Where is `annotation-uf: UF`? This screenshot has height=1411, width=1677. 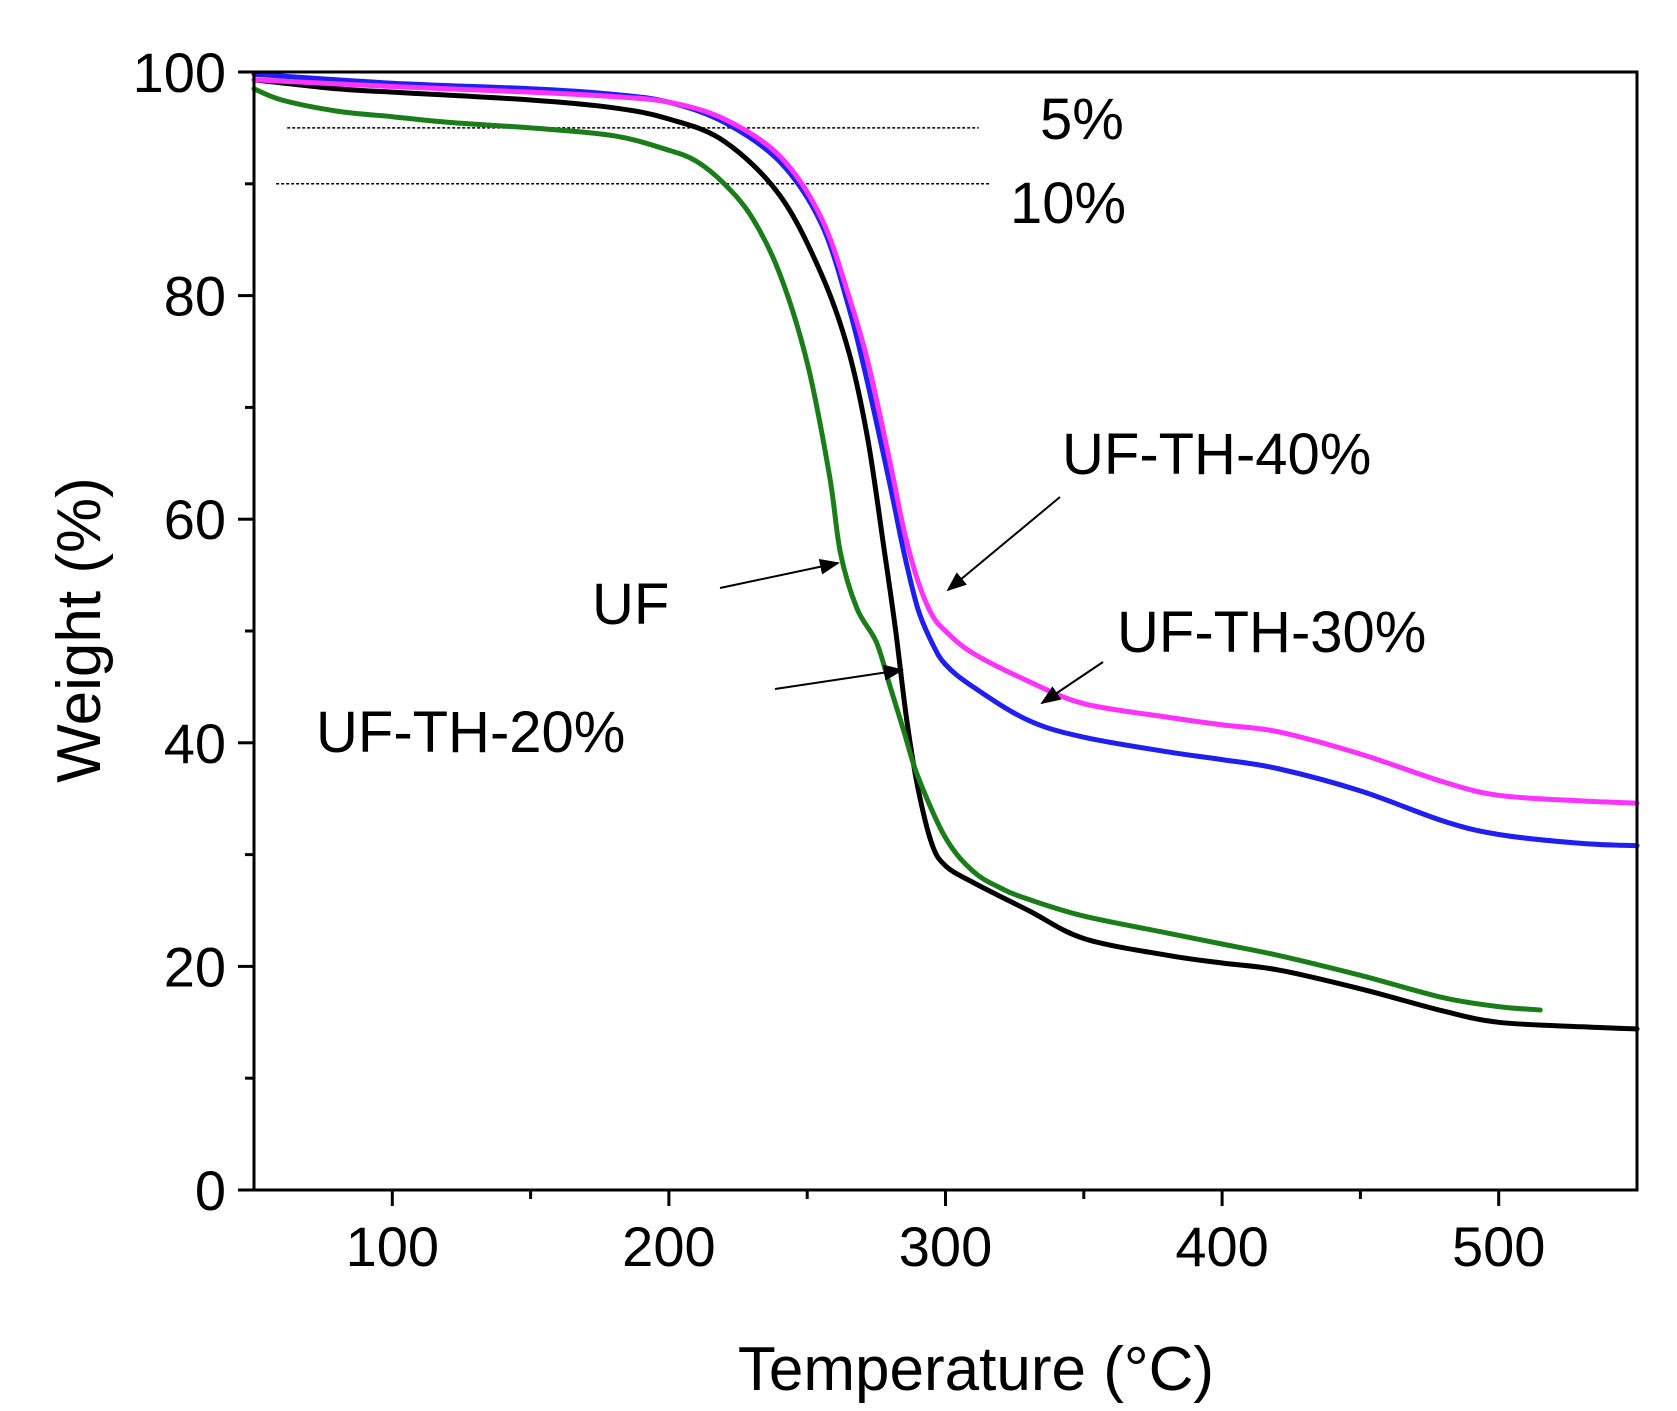
annotation-uf: UF is located at coordinates (630, 604).